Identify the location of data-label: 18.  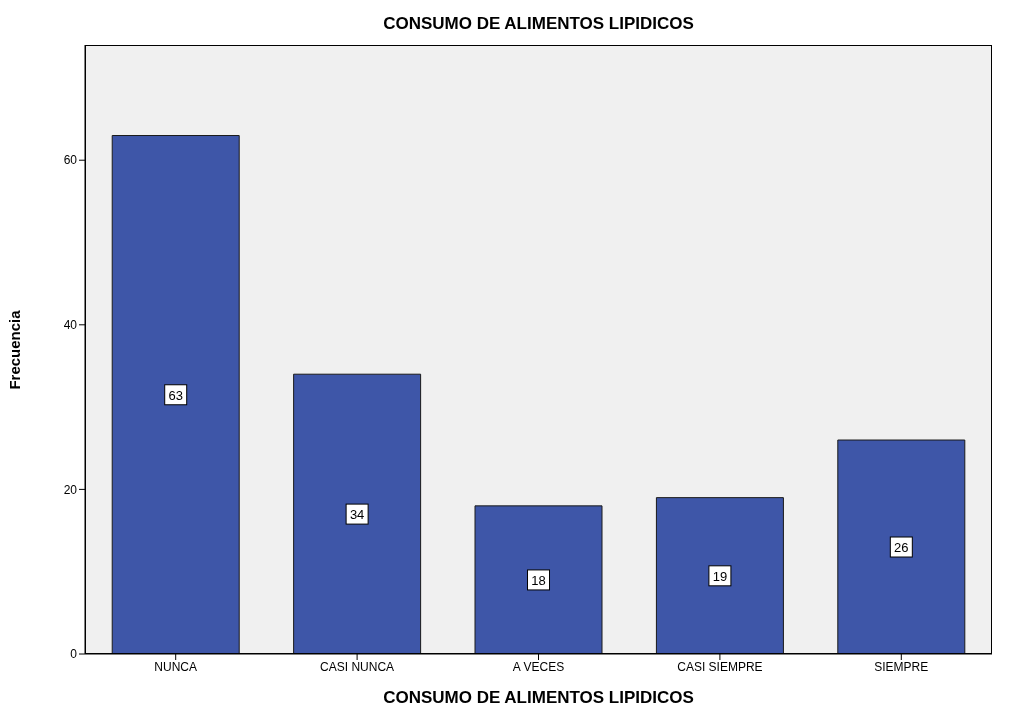
(538, 580).